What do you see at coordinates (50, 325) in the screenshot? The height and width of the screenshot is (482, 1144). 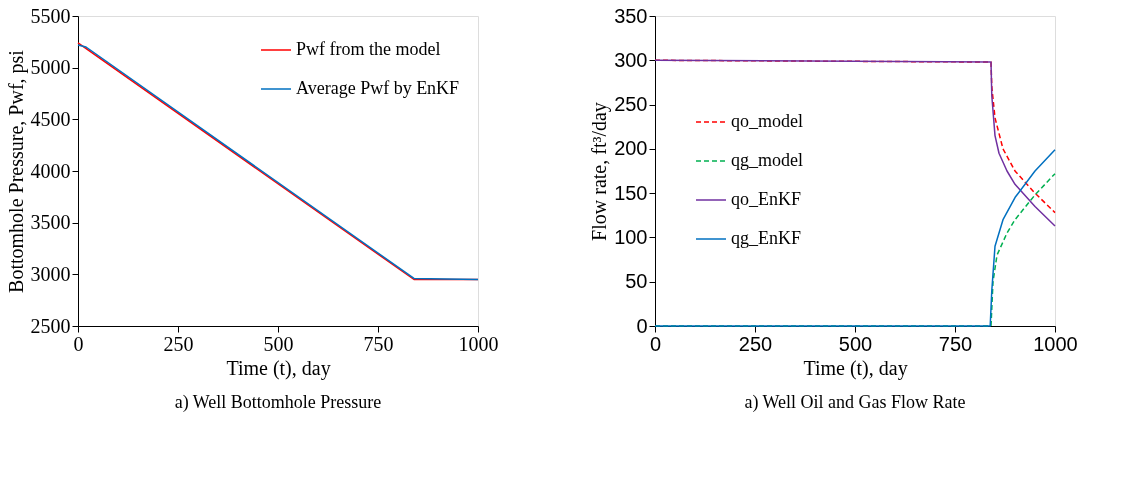 I see `y-tick-label: 2500` at bounding box center [50, 325].